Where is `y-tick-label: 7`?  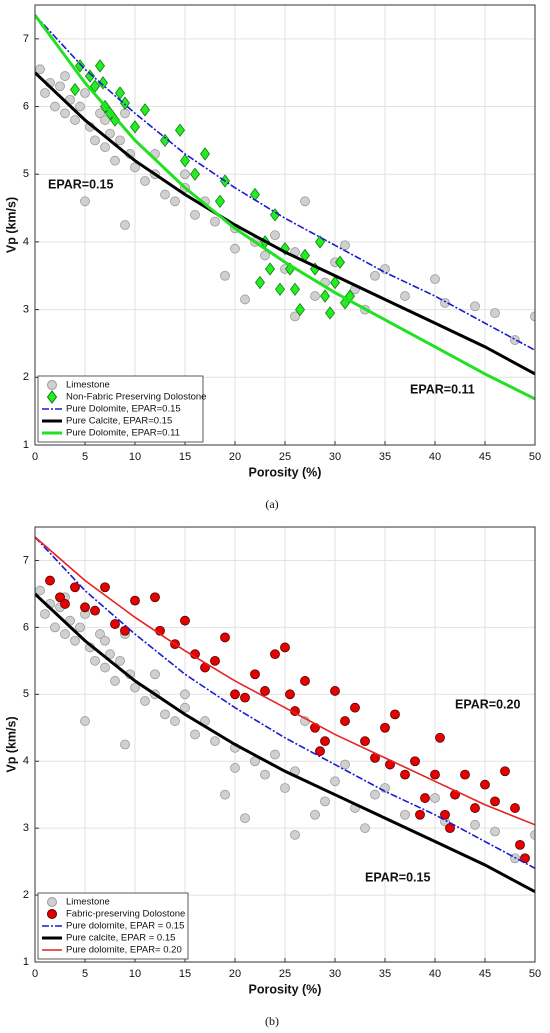
y-tick-label: 7 is located at coordinates (26, 560).